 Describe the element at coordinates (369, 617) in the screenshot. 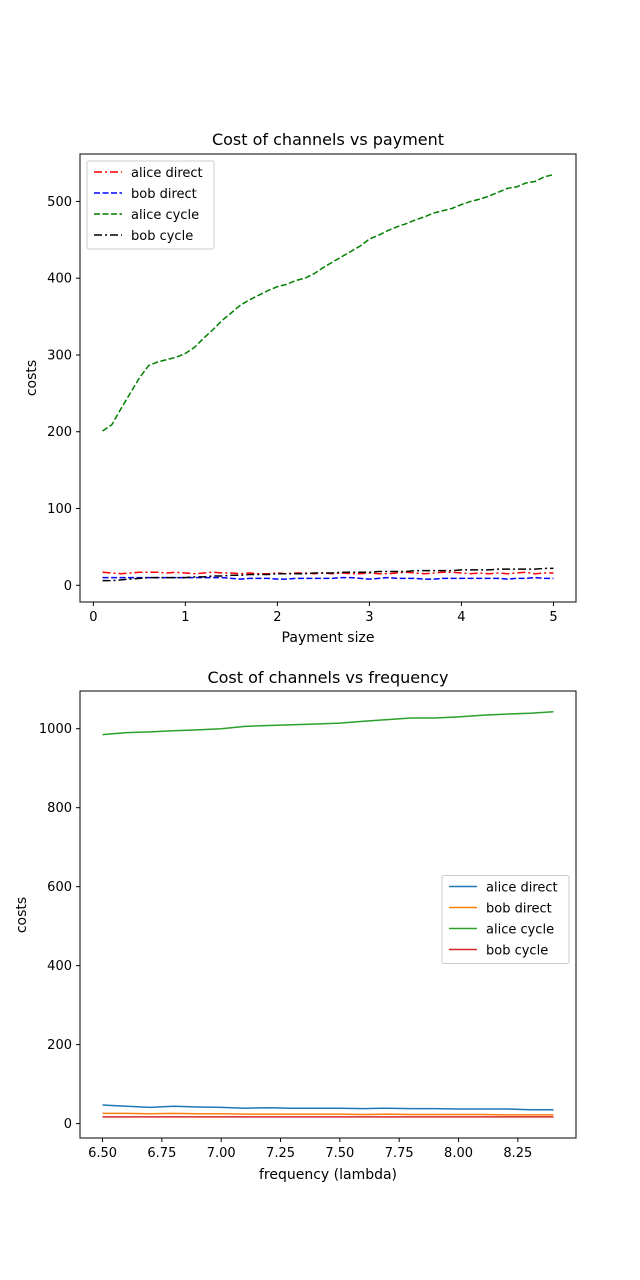

I see `x-tick-label: 3` at that location.